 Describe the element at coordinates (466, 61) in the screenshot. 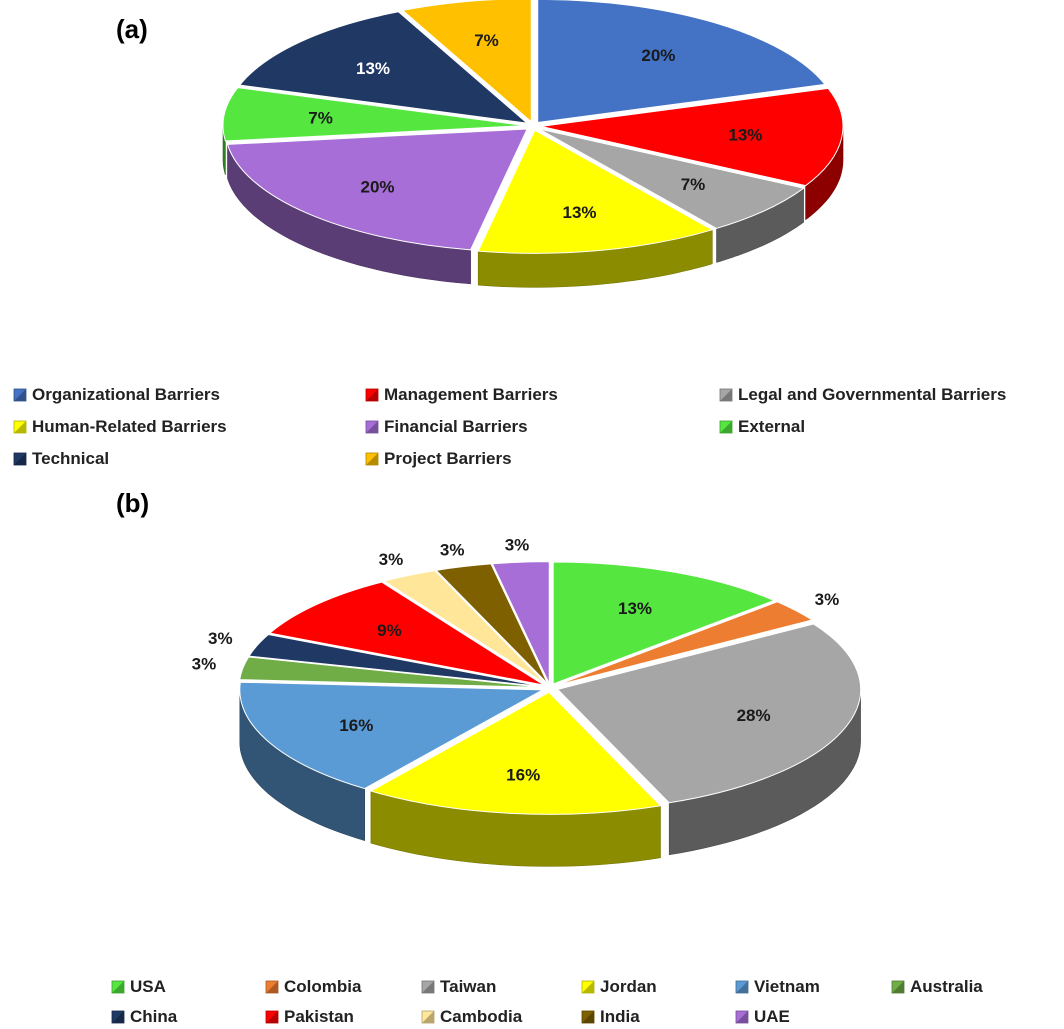

I see `slice-project-barriers` at that location.